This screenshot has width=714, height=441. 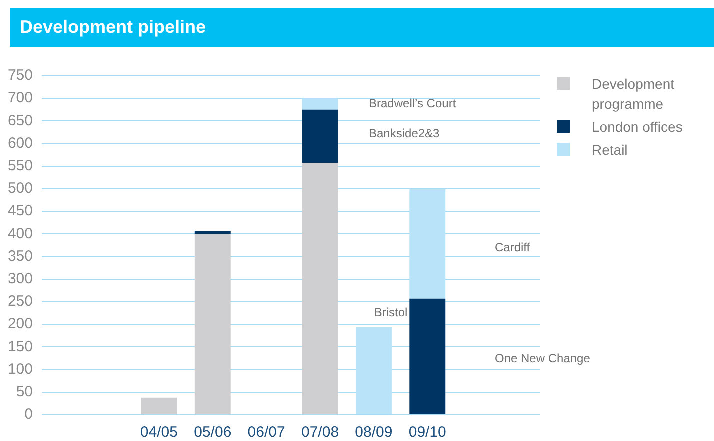 What do you see at coordinates (638, 127) in the screenshot?
I see `legend-label: London offices` at bounding box center [638, 127].